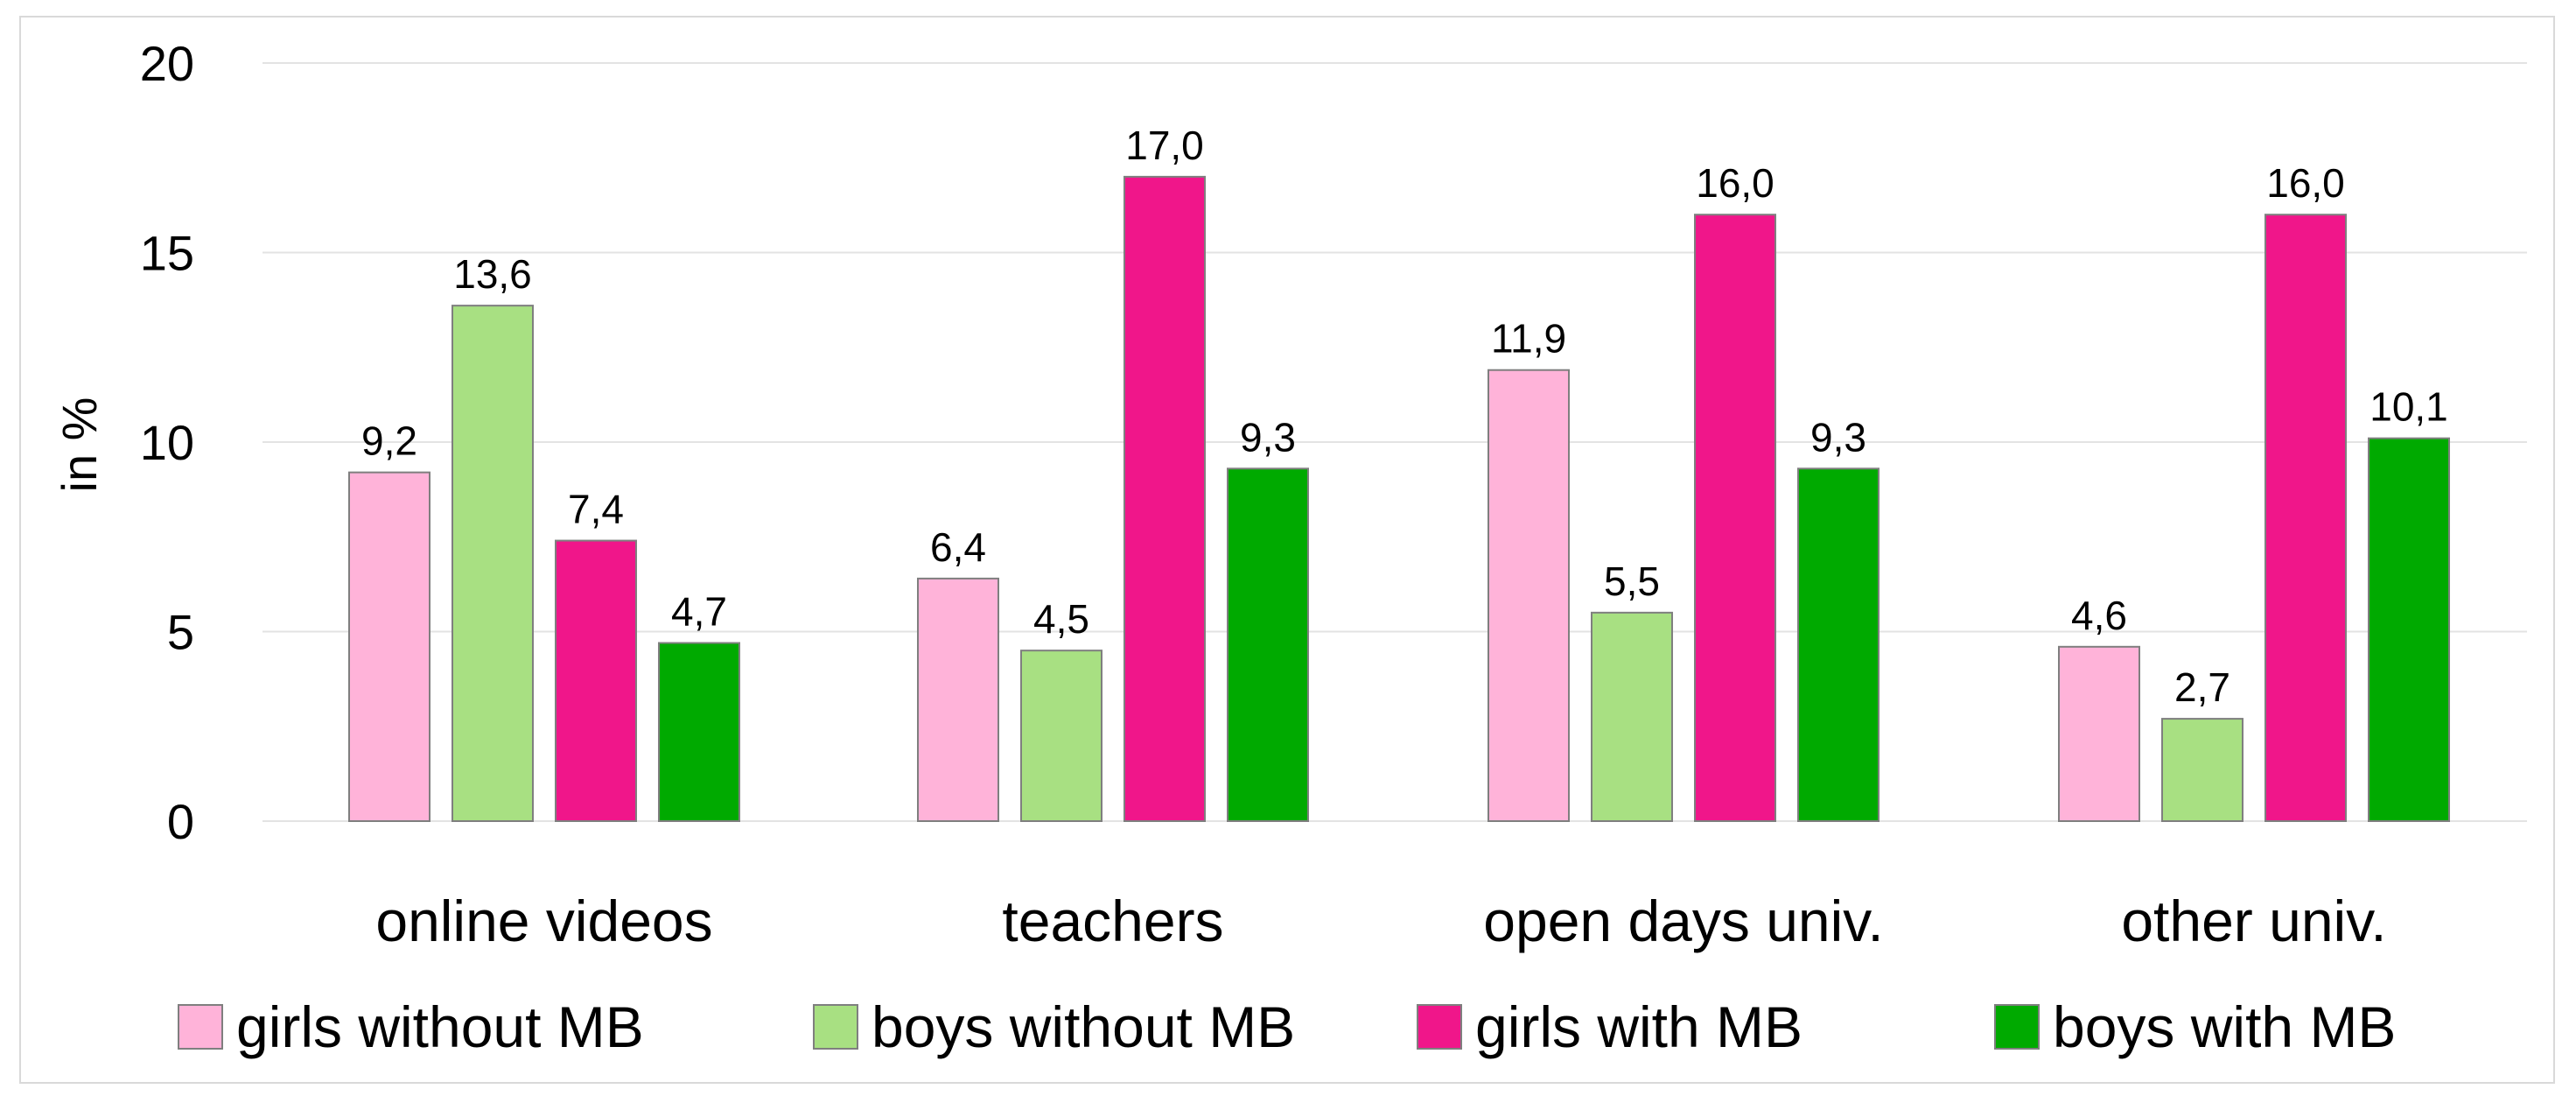 This screenshot has width=2576, height=1110. Describe the element at coordinates (1083, 1027) in the screenshot. I see `legend-label: boys without MB` at that location.